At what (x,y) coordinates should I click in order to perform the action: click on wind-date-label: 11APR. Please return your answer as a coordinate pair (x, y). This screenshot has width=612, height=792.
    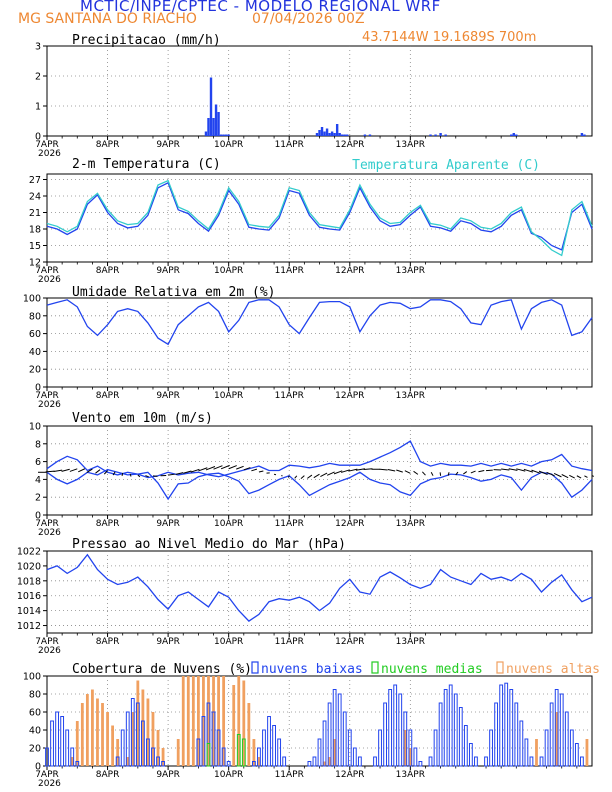
    Looking at the image, I should click on (289, 524).